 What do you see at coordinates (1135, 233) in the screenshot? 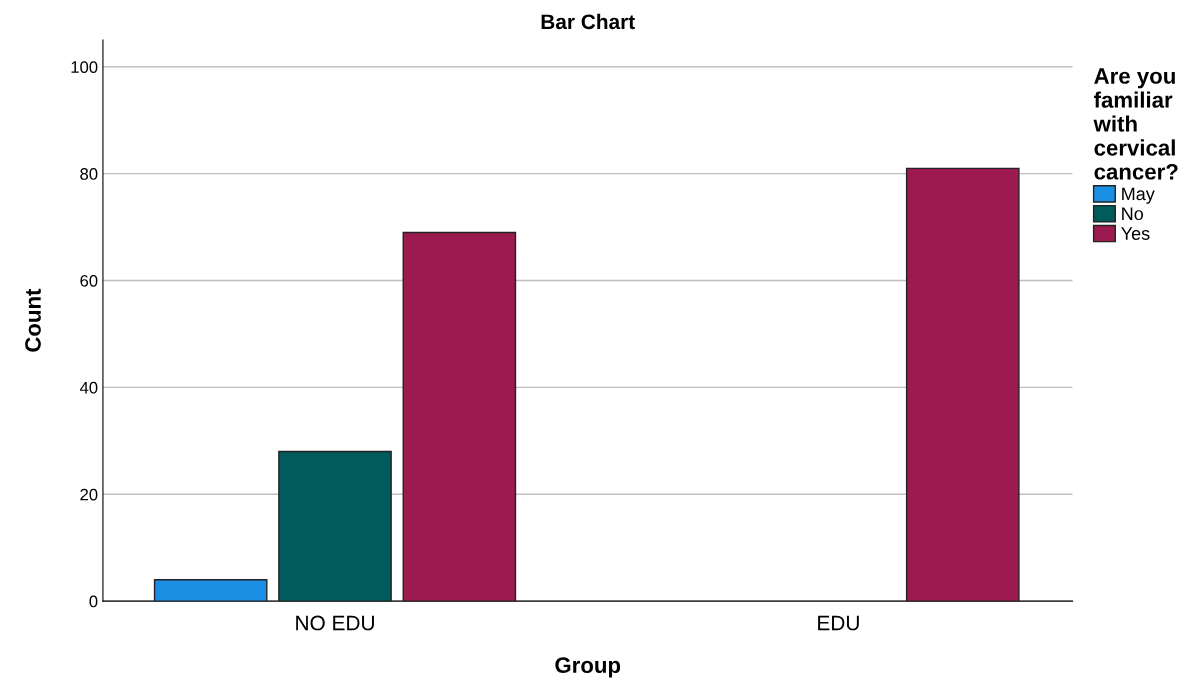
I see `legend-label: Yes` at bounding box center [1135, 233].